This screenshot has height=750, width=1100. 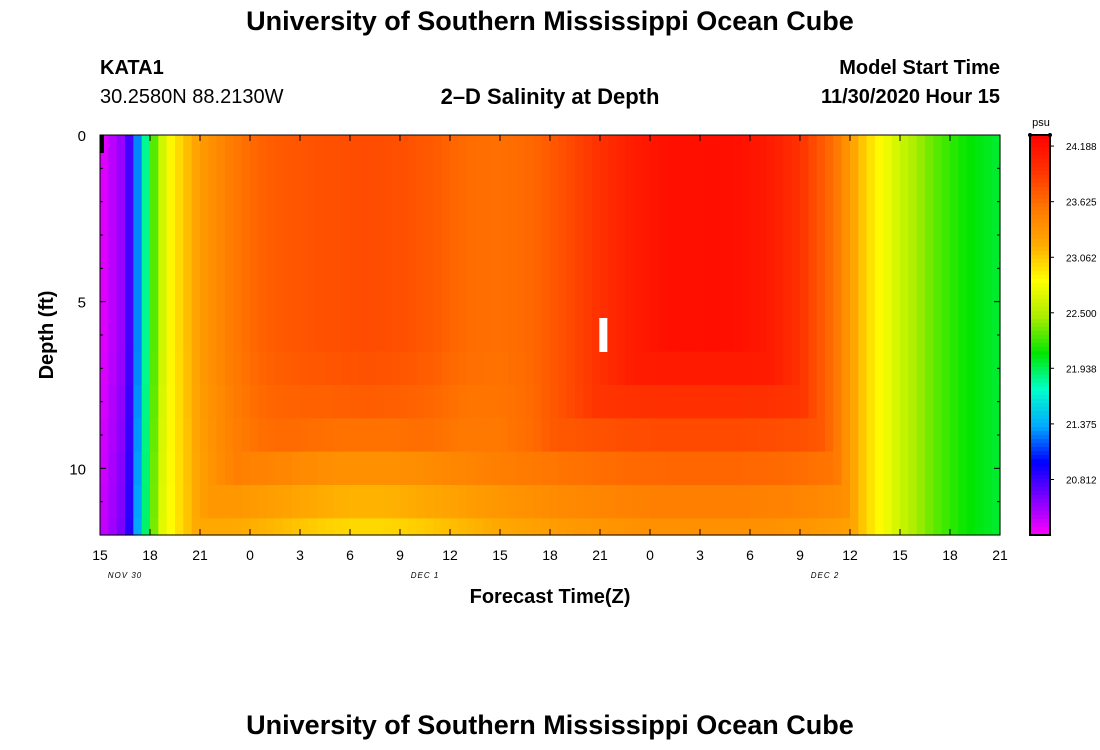 What do you see at coordinates (82, 303) in the screenshot?
I see `y-tick-label: 5` at bounding box center [82, 303].